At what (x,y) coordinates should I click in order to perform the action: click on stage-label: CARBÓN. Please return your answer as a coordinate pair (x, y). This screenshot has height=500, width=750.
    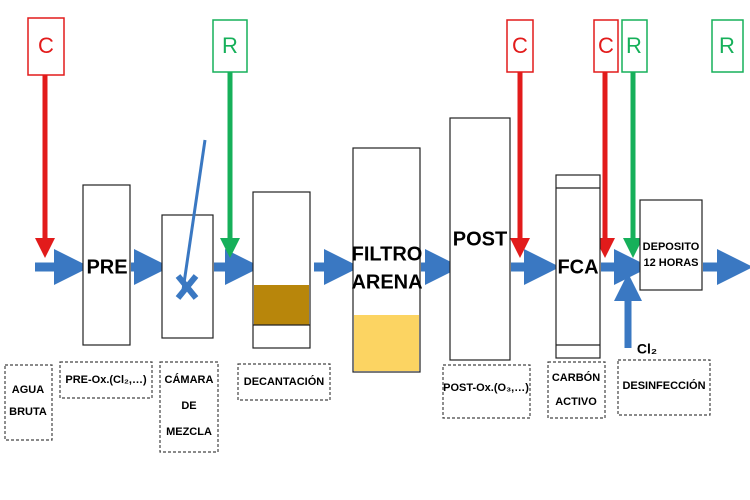
    Looking at the image, I should click on (576, 377).